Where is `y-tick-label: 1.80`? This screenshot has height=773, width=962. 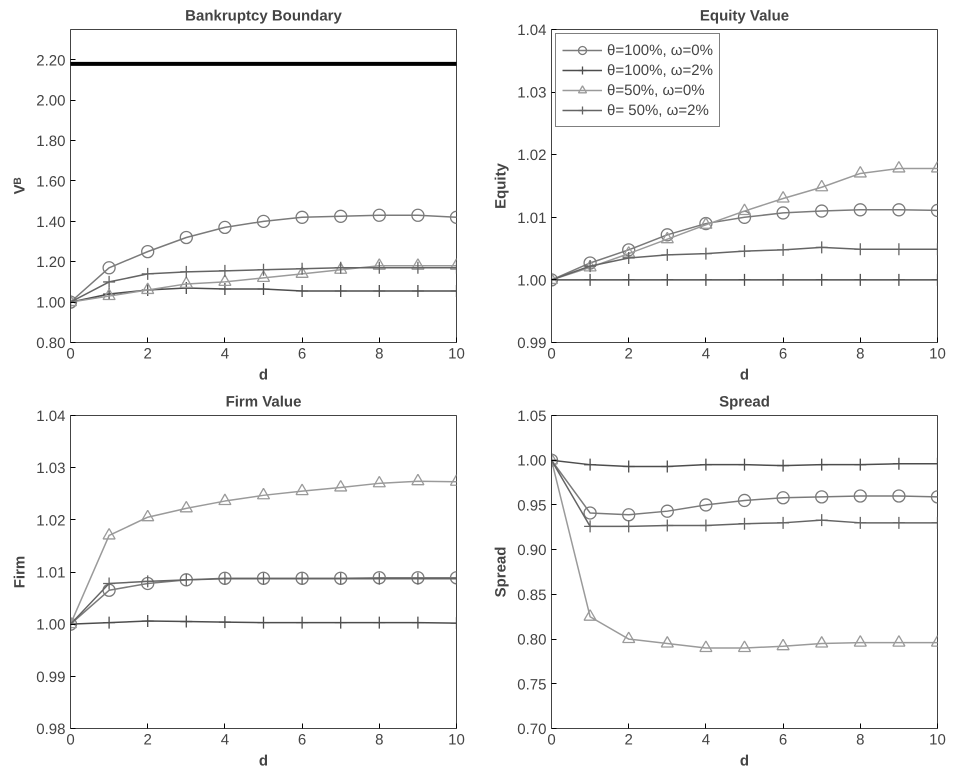
y-tick-label: 1.80 is located at coordinates (51, 141).